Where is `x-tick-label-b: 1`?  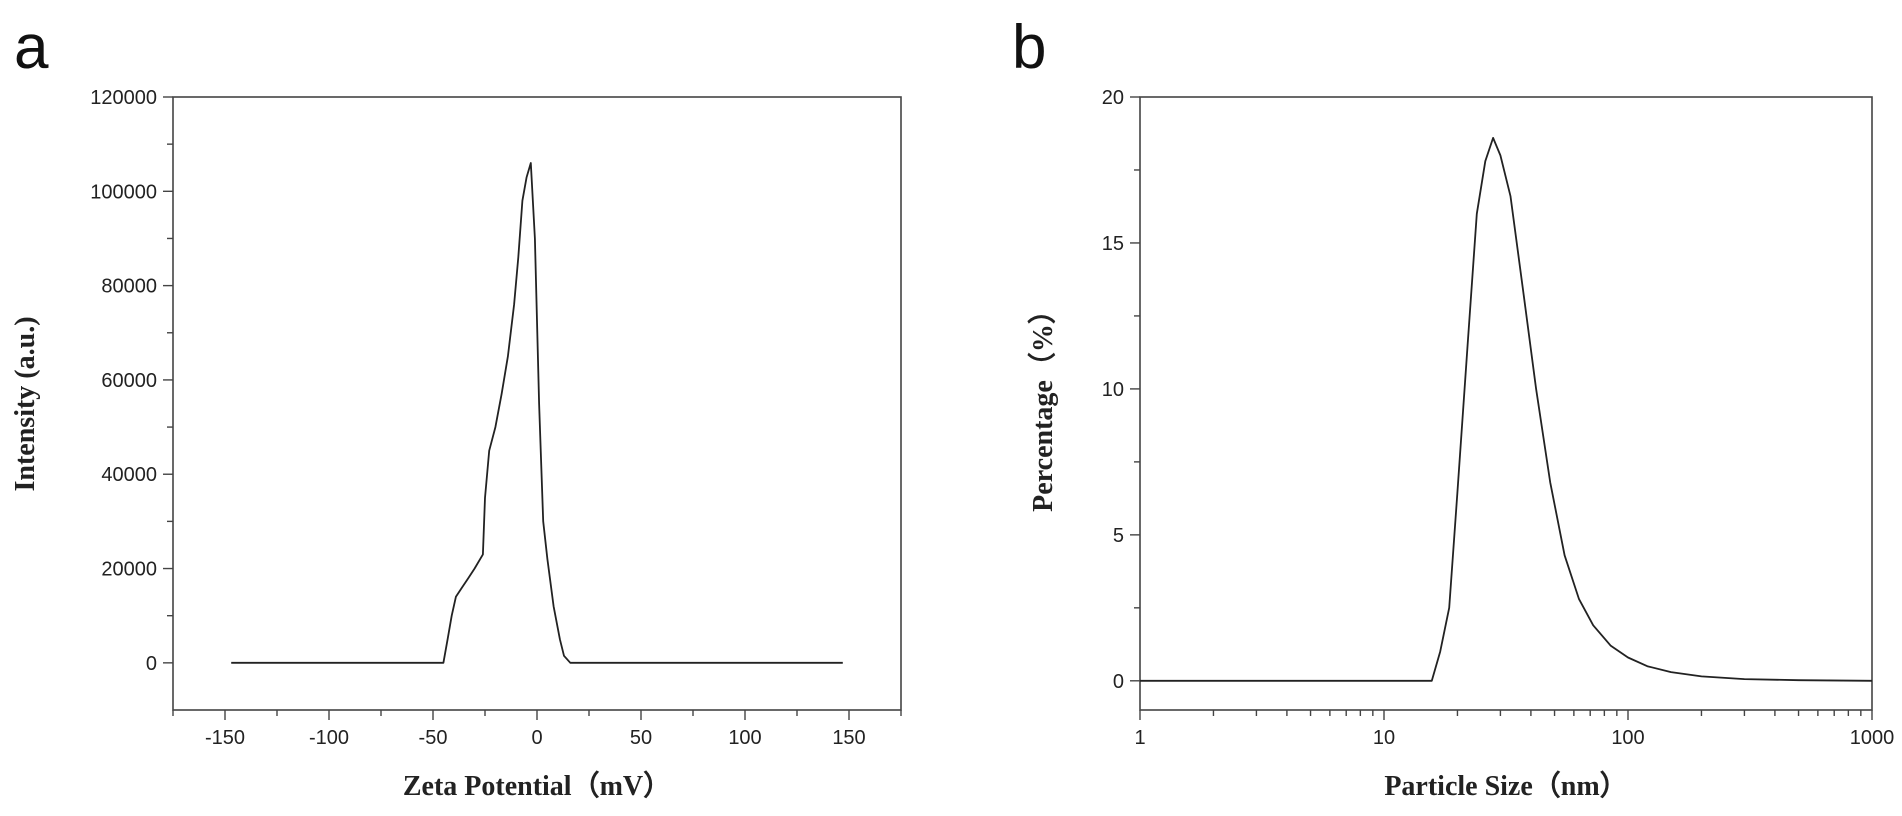 x-tick-label-b: 1 is located at coordinates (1139, 738).